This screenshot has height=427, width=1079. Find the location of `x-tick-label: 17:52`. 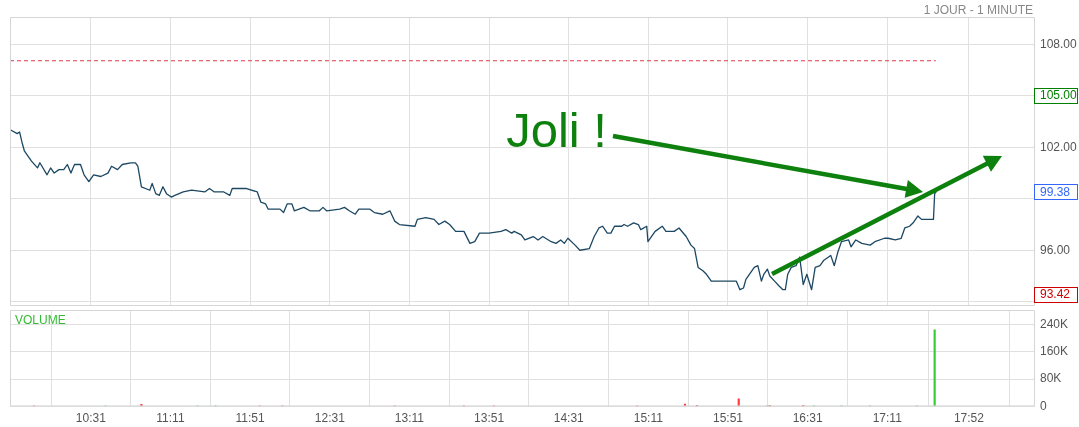

x-tick-label: 17:52 is located at coordinates (969, 417).